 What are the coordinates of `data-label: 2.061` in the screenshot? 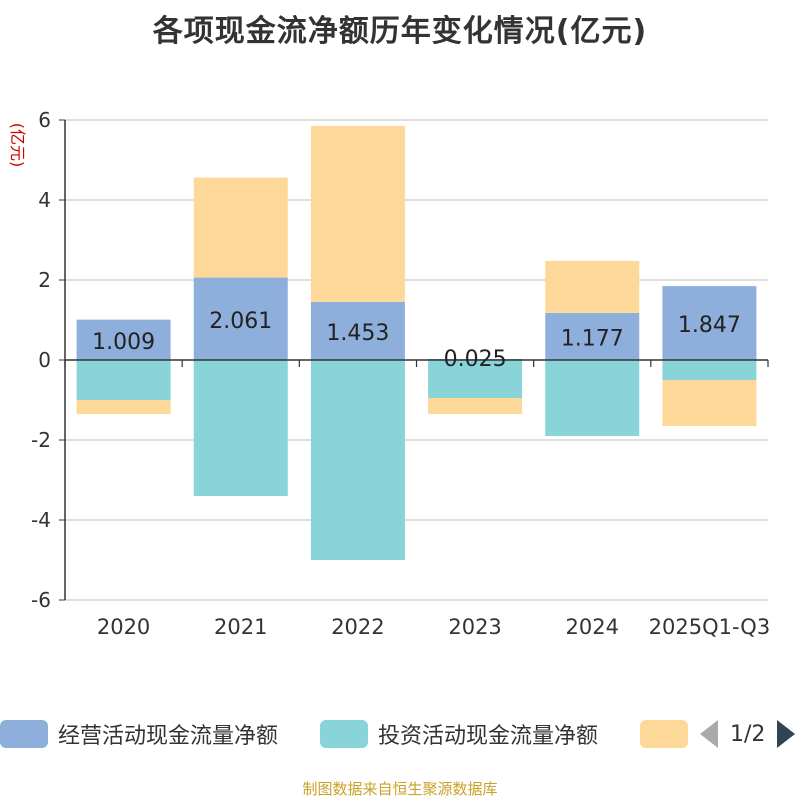 It's located at (240, 321).